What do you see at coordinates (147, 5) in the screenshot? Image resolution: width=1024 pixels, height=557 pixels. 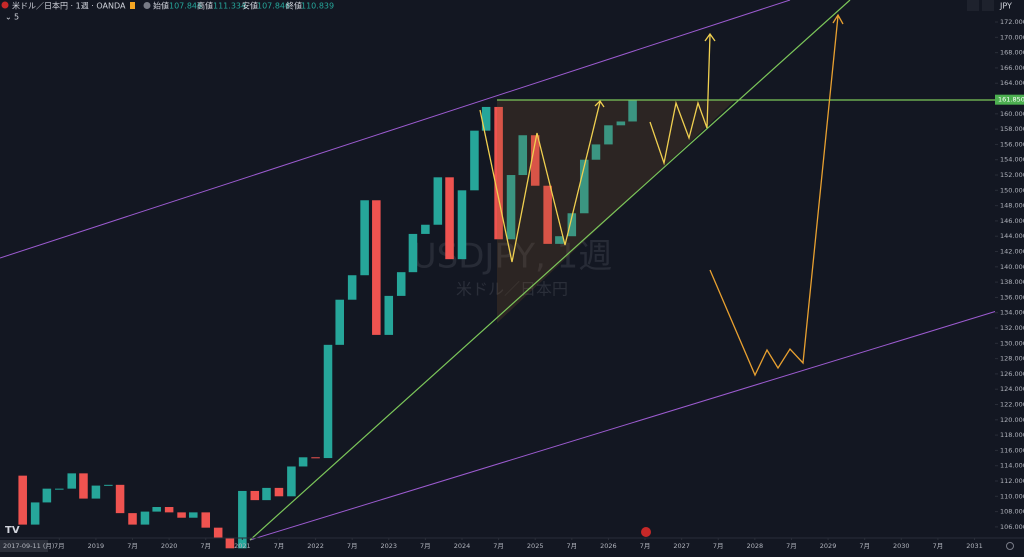 I see `market-icon` at bounding box center [147, 5].